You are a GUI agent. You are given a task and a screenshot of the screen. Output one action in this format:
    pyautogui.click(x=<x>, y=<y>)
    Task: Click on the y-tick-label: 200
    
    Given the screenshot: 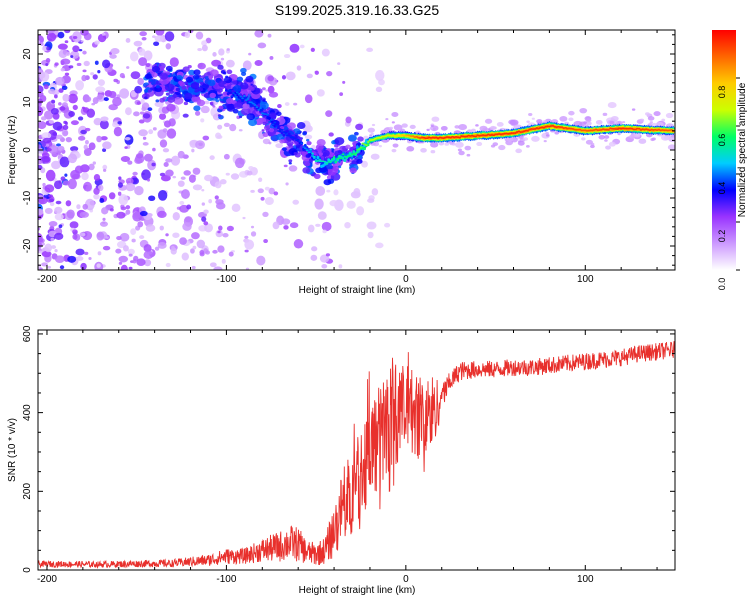 What is the action you would take?
    pyautogui.click(x=27, y=491)
    